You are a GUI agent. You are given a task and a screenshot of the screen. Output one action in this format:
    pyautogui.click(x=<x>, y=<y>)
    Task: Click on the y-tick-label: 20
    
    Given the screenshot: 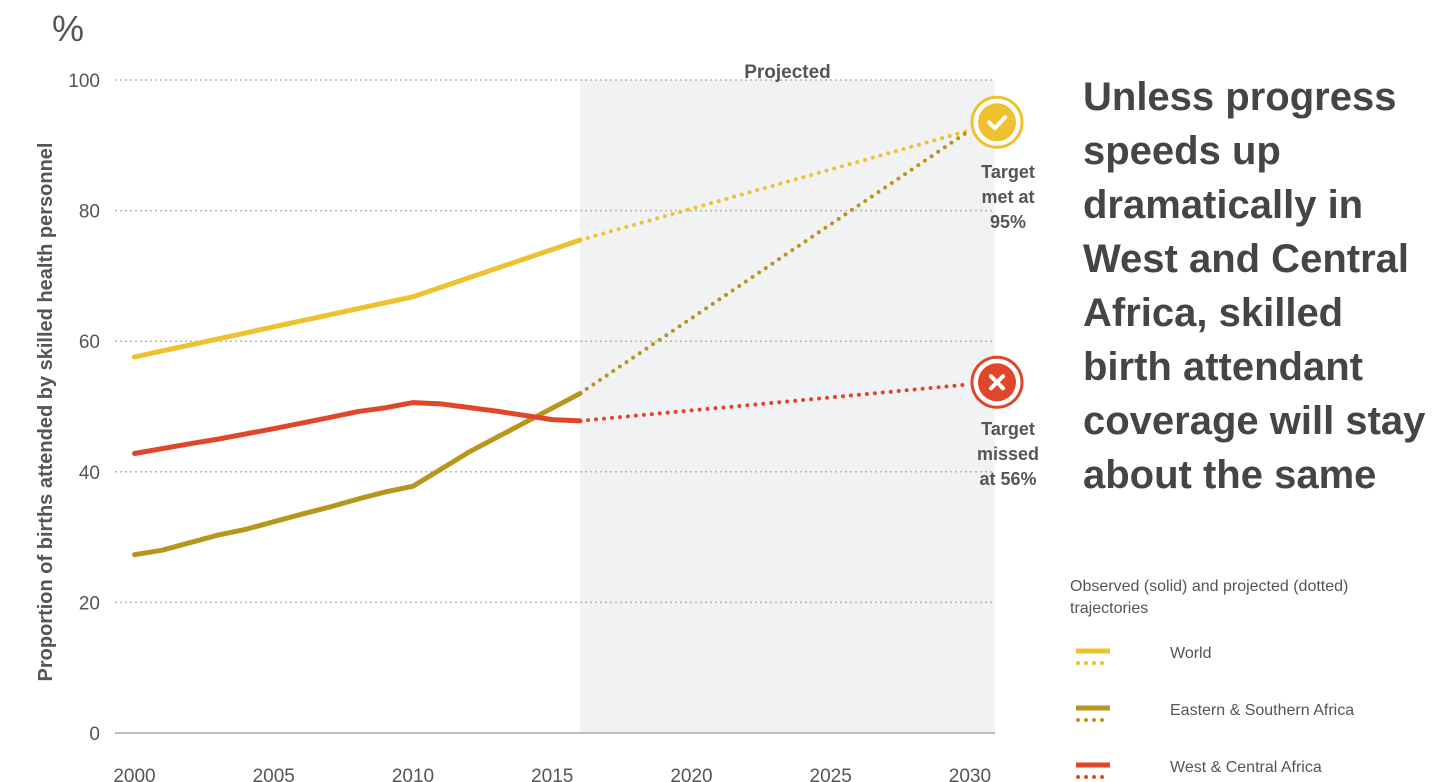 What is the action you would take?
    pyautogui.click(x=89, y=603)
    